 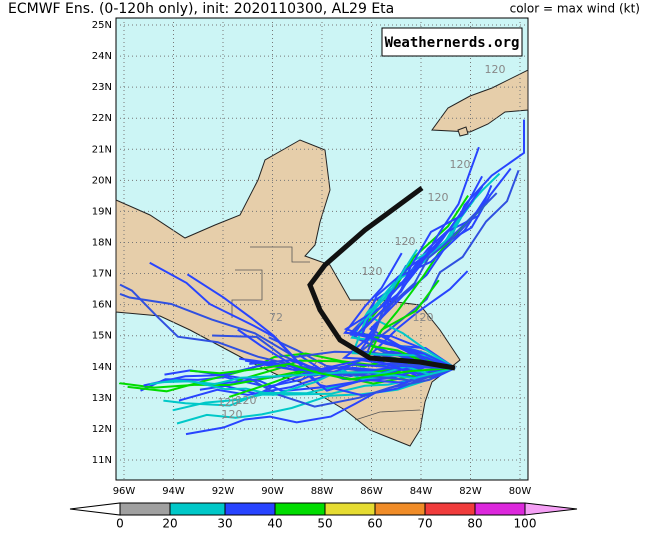 I want to click on colorbar-label: 50, so click(x=324, y=524).